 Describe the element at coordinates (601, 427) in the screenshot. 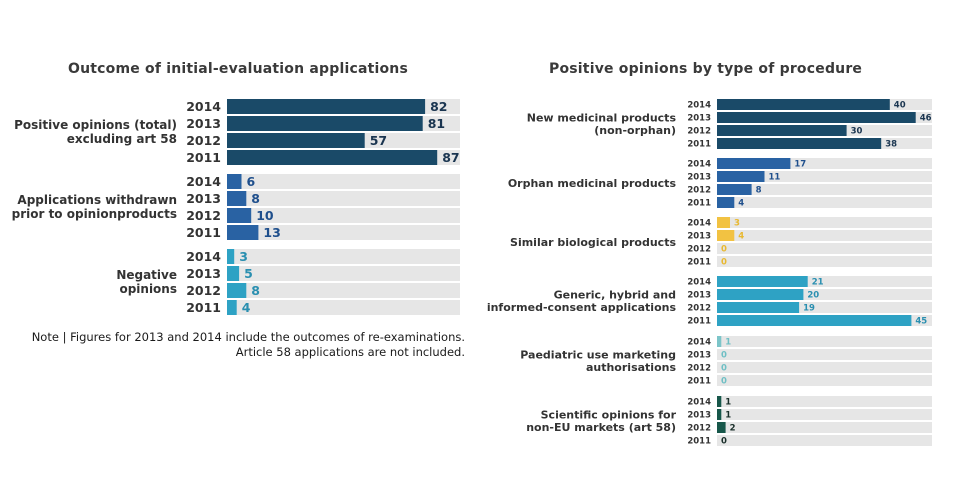

I see `group-label: non-EU markets (art 58)` at that location.